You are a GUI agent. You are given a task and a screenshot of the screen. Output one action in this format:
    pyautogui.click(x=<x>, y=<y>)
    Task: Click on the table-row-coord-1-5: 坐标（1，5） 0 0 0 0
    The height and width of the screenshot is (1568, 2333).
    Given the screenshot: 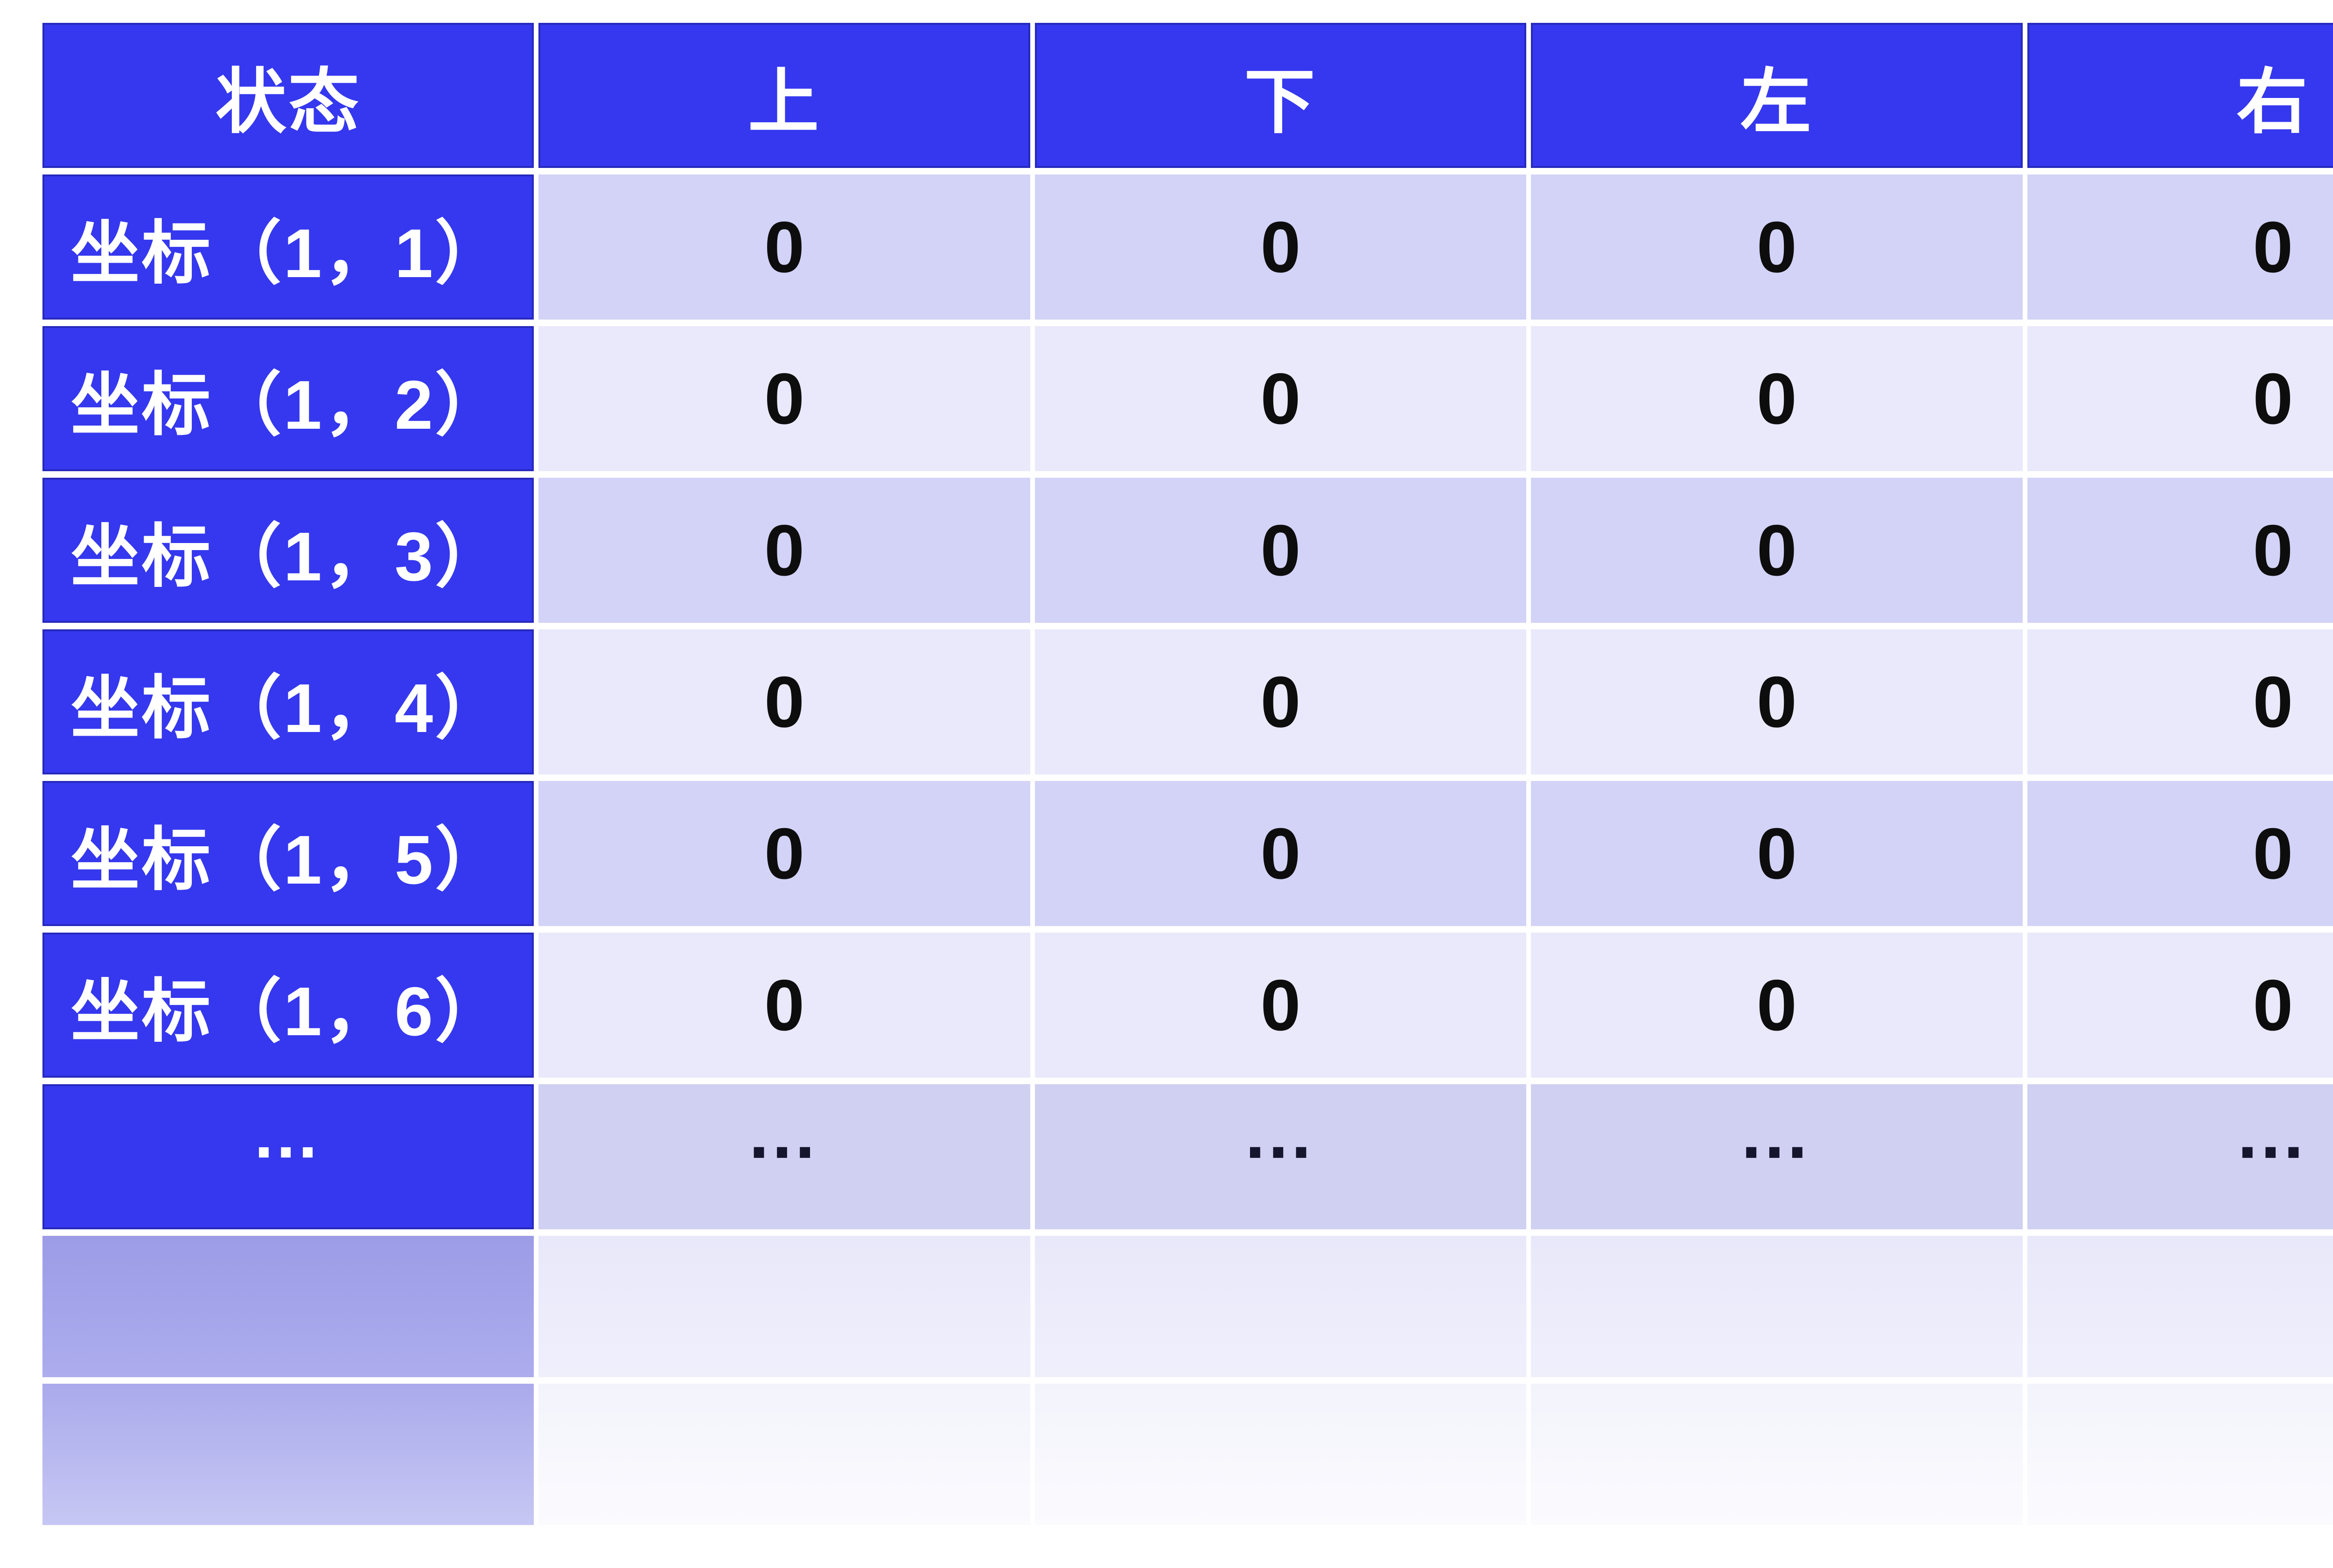 What is the action you would take?
    pyautogui.click(x=1187, y=853)
    